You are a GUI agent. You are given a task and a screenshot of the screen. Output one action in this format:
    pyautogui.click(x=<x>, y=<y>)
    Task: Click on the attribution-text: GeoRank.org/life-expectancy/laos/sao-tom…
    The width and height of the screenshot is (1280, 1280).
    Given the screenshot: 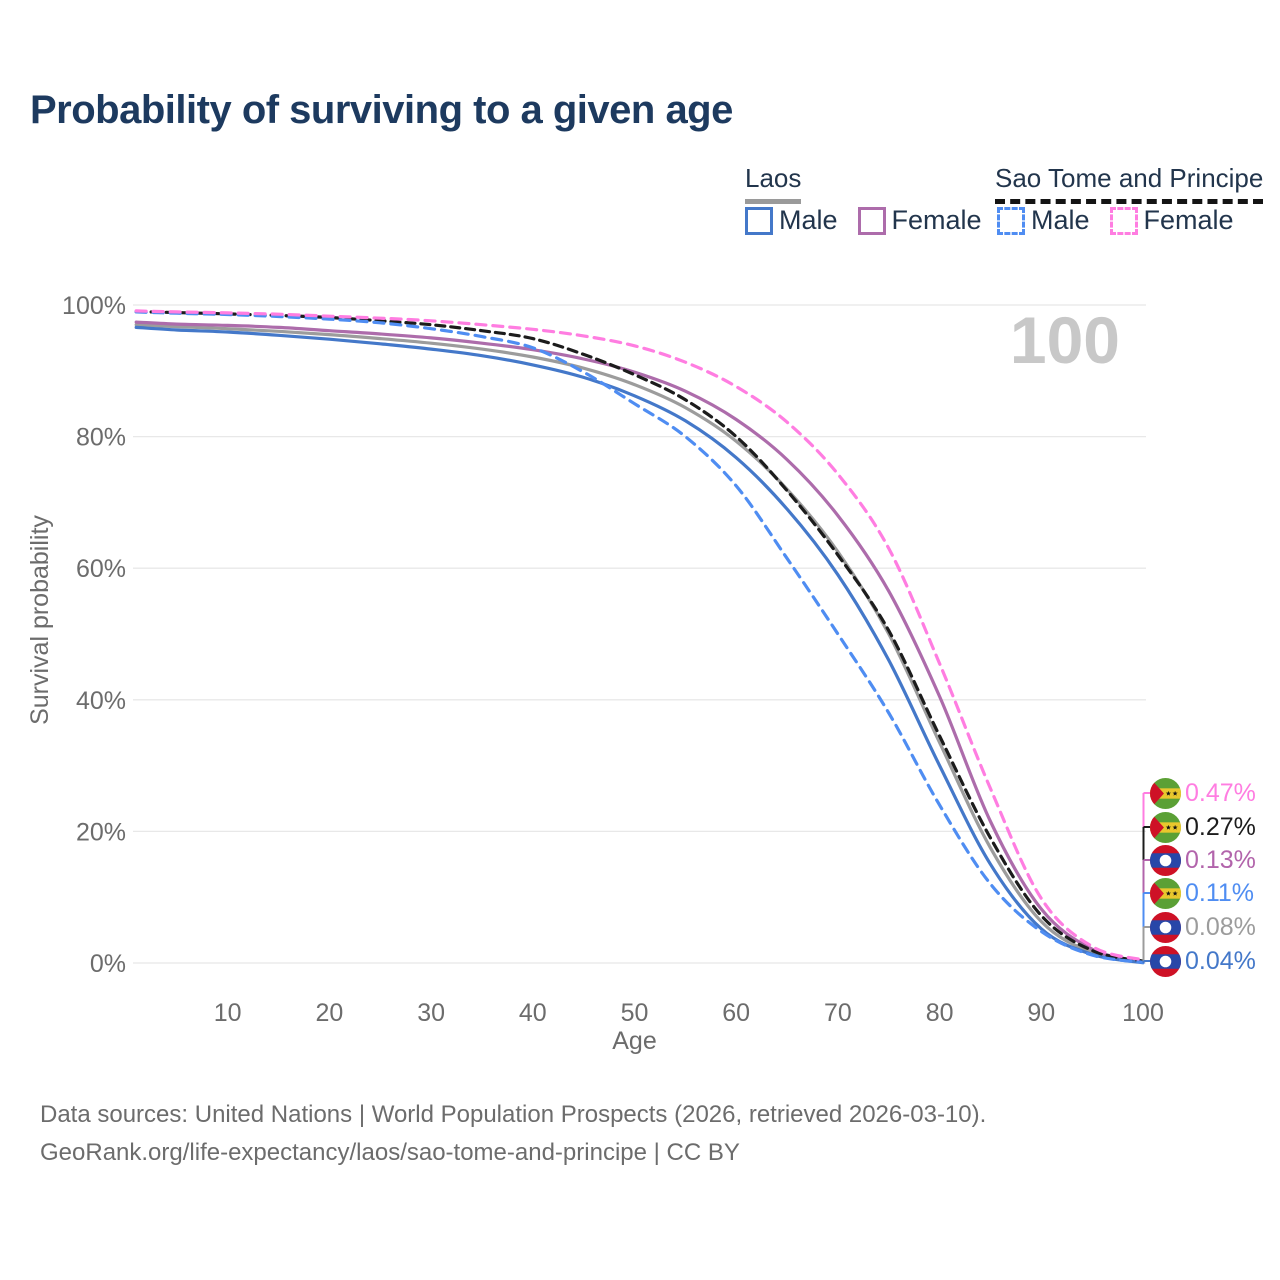 What is the action you would take?
    pyautogui.click(x=390, y=1152)
    